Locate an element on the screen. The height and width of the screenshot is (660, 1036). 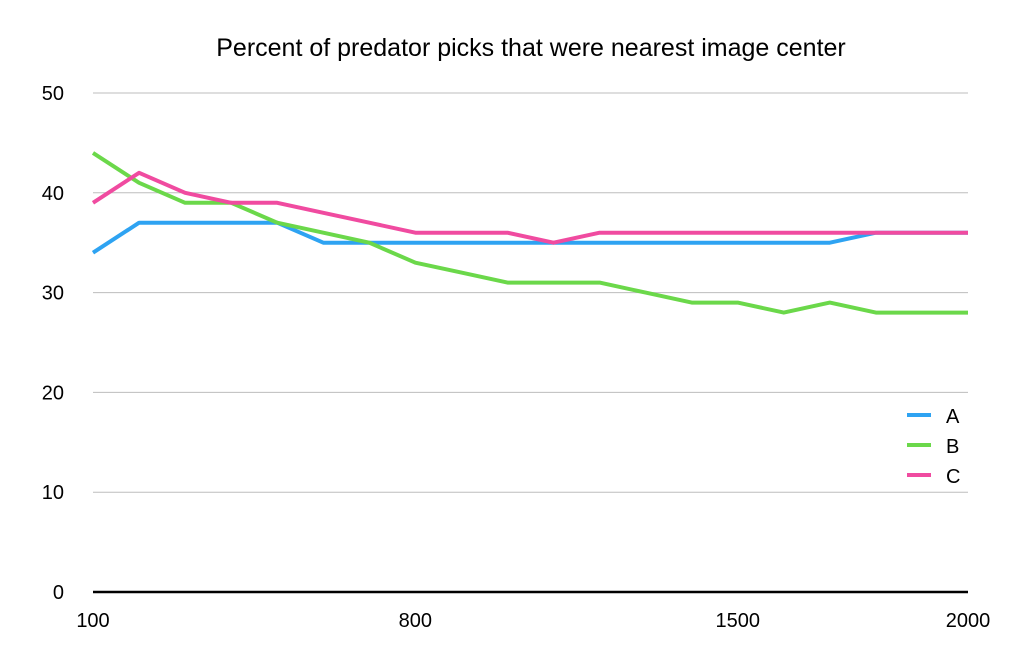
y-tick-label: 50 is located at coordinates (53, 94).